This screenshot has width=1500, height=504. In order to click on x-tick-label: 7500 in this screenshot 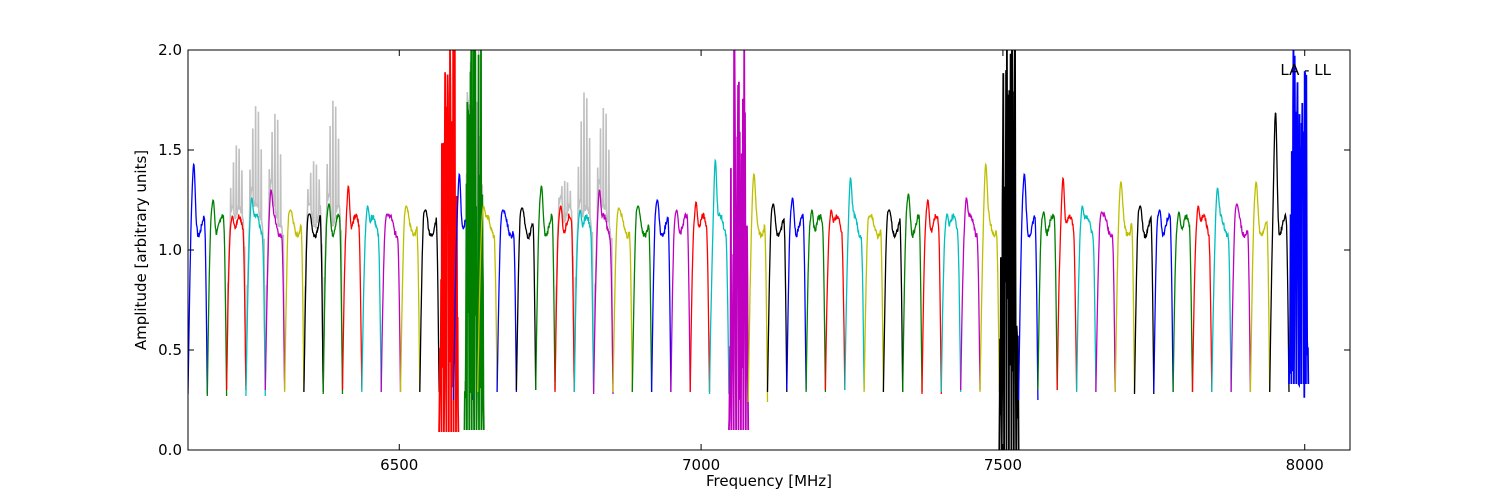, I will do `click(1003, 465)`.